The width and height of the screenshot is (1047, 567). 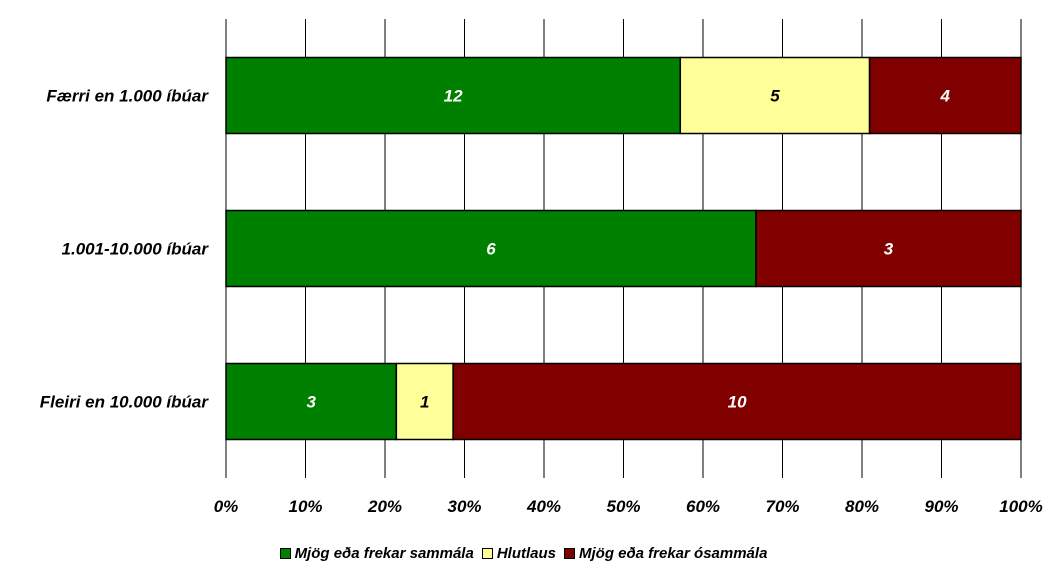 What do you see at coordinates (305, 506) in the screenshot?
I see `x-tick-label: 10%` at bounding box center [305, 506].